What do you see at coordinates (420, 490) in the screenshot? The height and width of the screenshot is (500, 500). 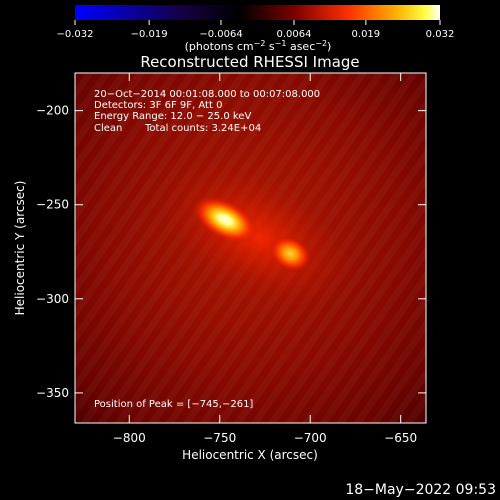 I see `footer-timestamp: 18−May−2022 09:53` at bounding box center [420, 490].